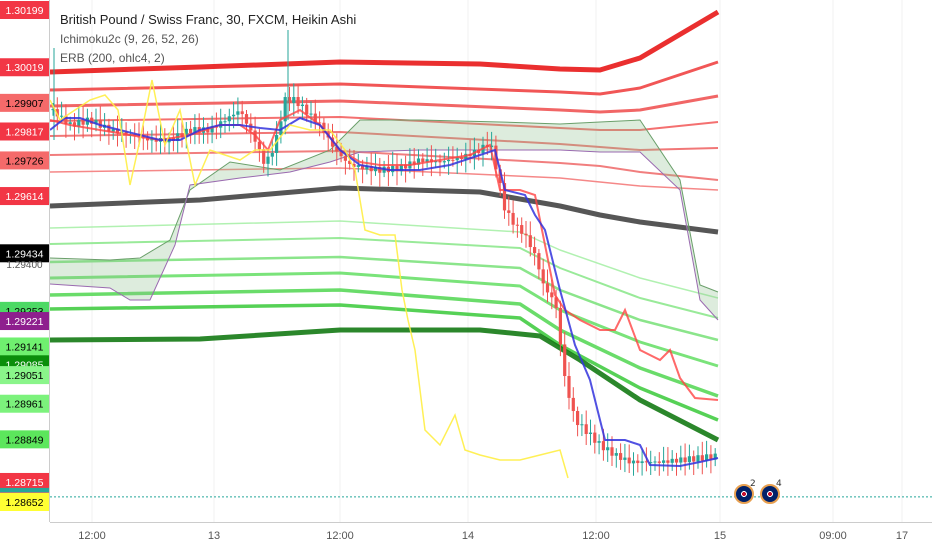  What do you see at coordinates (491, 532) in the screenshot?
I see `time-axis: 12:00 13 12:00 14 12:00 15 09:00 17` at bounding box center [491, 532].